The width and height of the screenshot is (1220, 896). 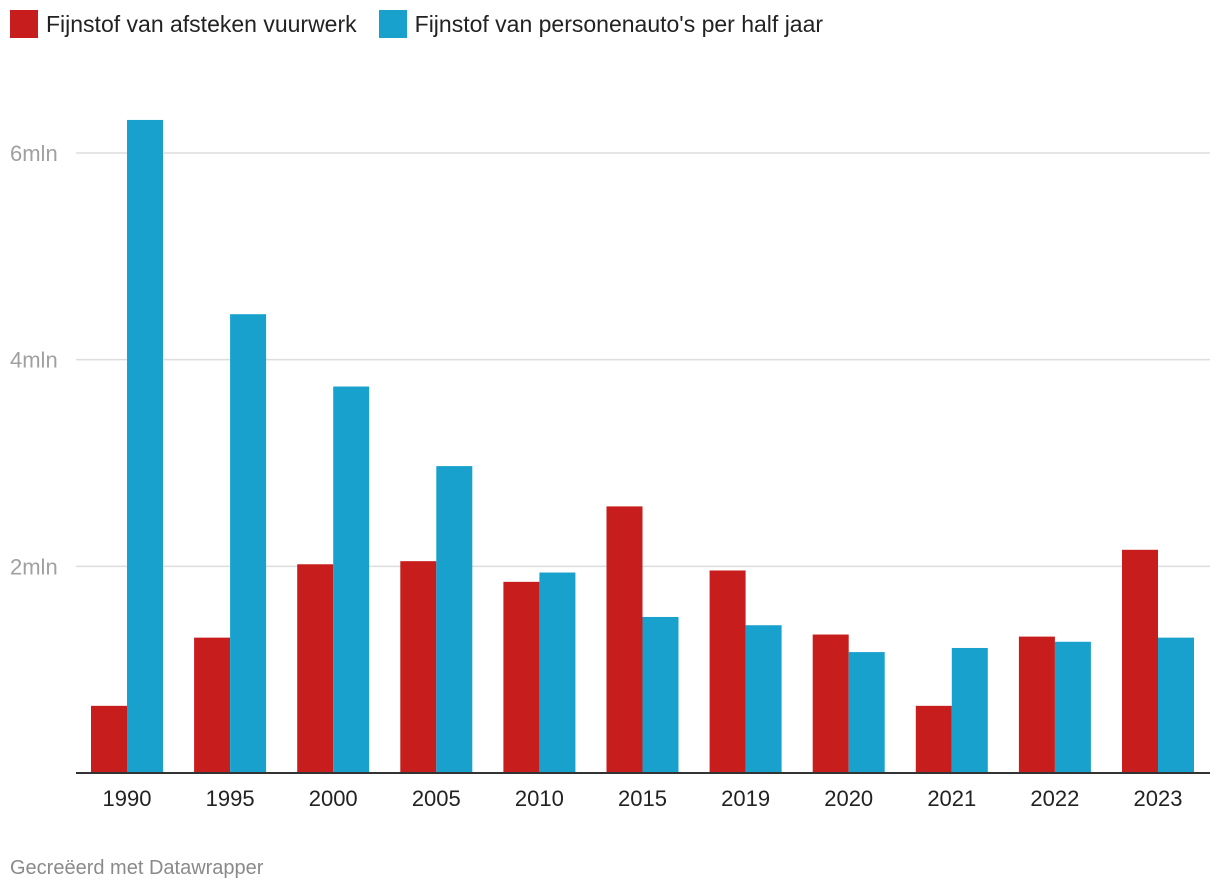 I want to click on y-tick-label-2mln: 2mln, so click(x=34, y=566).